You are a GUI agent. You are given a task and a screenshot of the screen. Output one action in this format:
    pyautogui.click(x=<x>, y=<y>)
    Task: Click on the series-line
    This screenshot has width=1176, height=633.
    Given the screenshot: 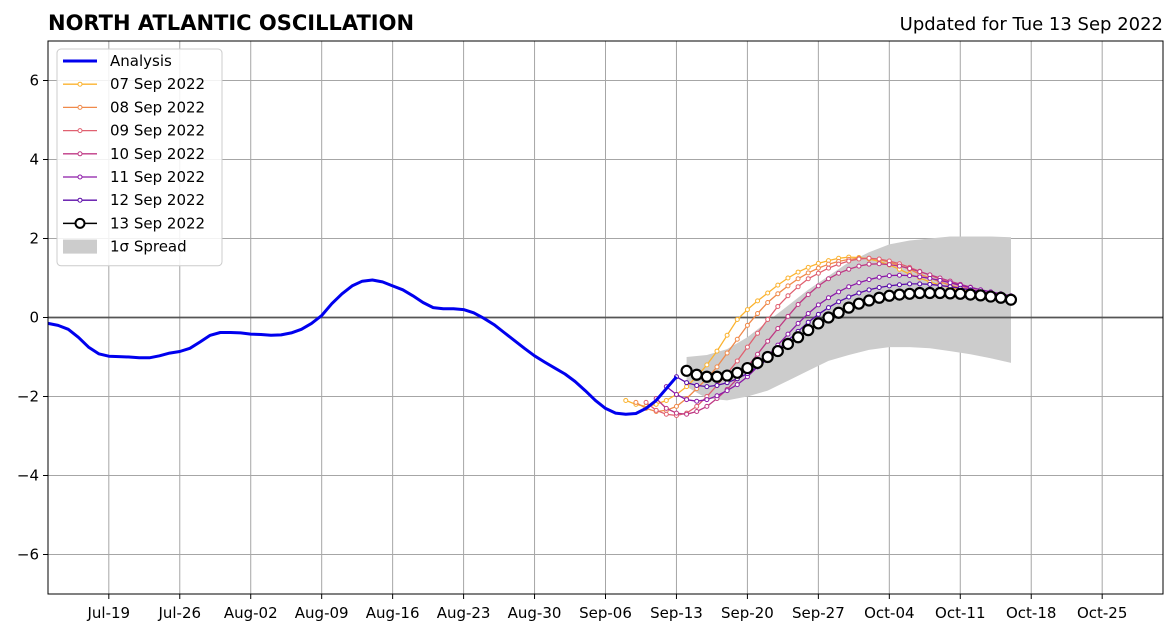 What is the action you would take?
    pyautogui.click(x=362, y=347)
    